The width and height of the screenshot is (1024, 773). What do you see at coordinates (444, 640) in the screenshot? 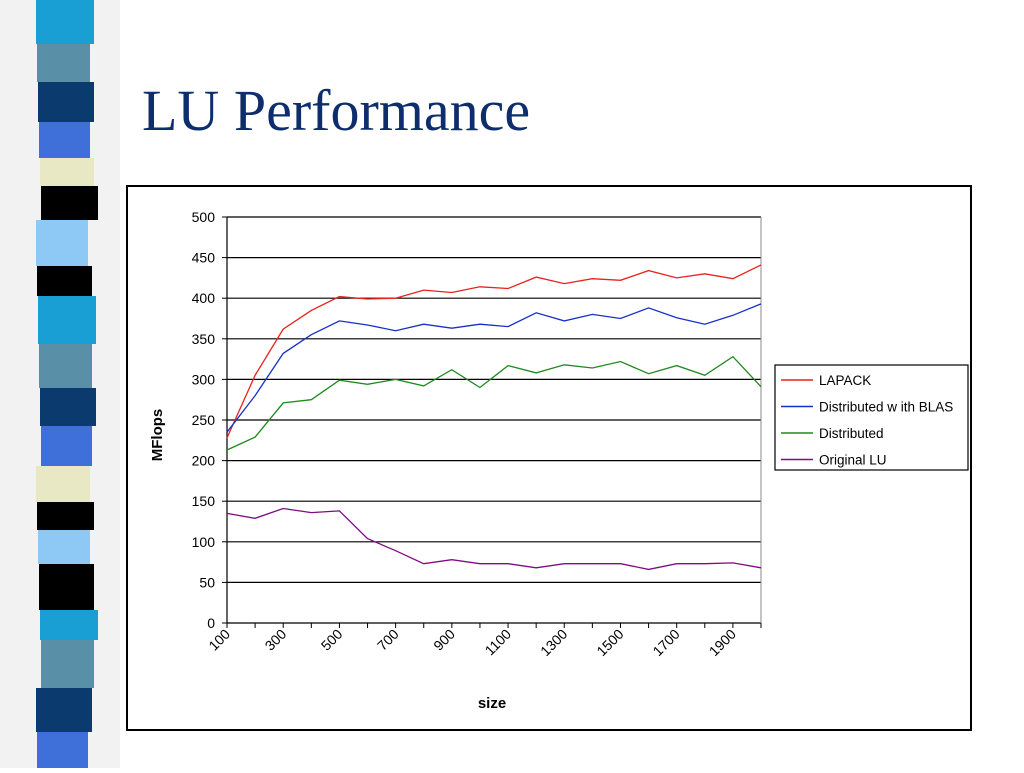
I see `x-tick-label: 900` at bounding box center [444, 640].